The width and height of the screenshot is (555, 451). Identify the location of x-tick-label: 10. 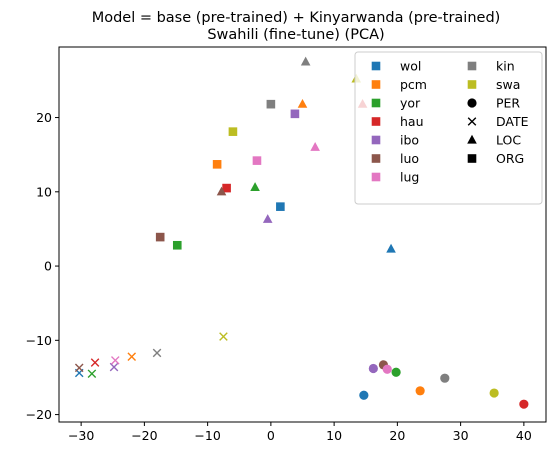
(334, 435).